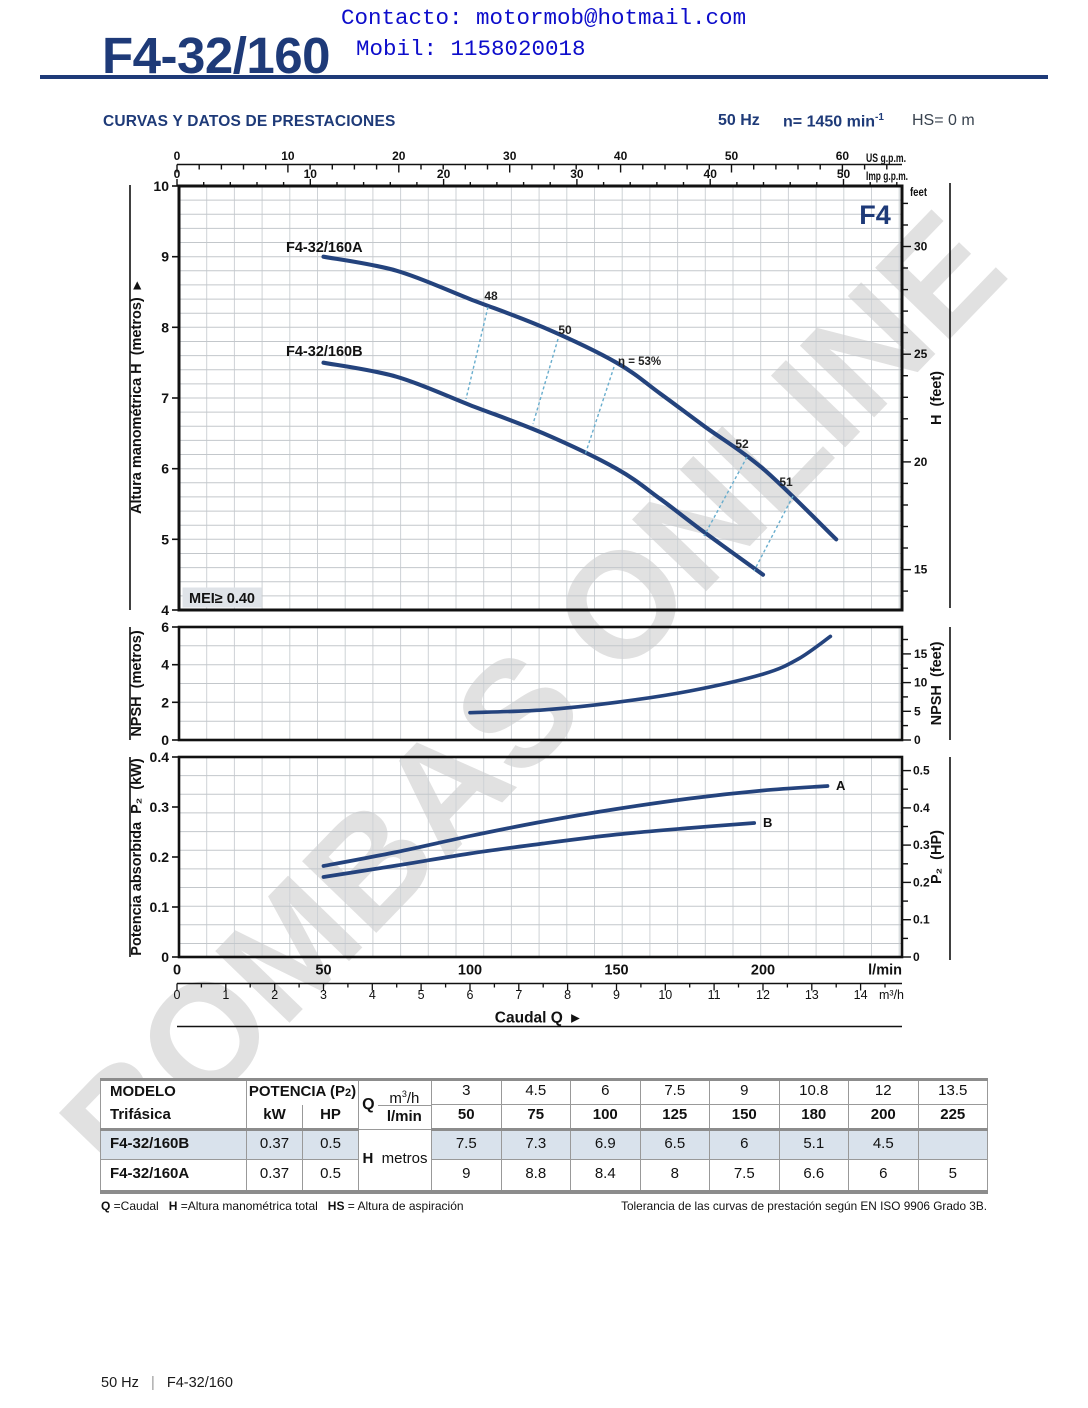  Describe the element at coordinates (918, 193) in the screenshot. I see `svg-text: feet` at that location.